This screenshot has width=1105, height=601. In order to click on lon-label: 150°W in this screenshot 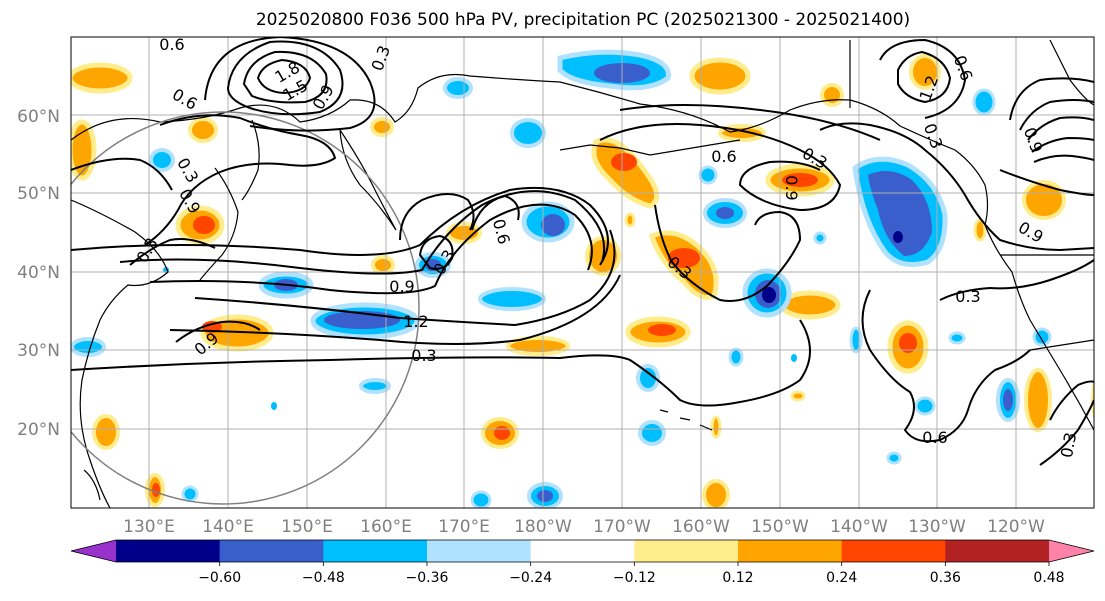, I will do `click(780, 527)`.